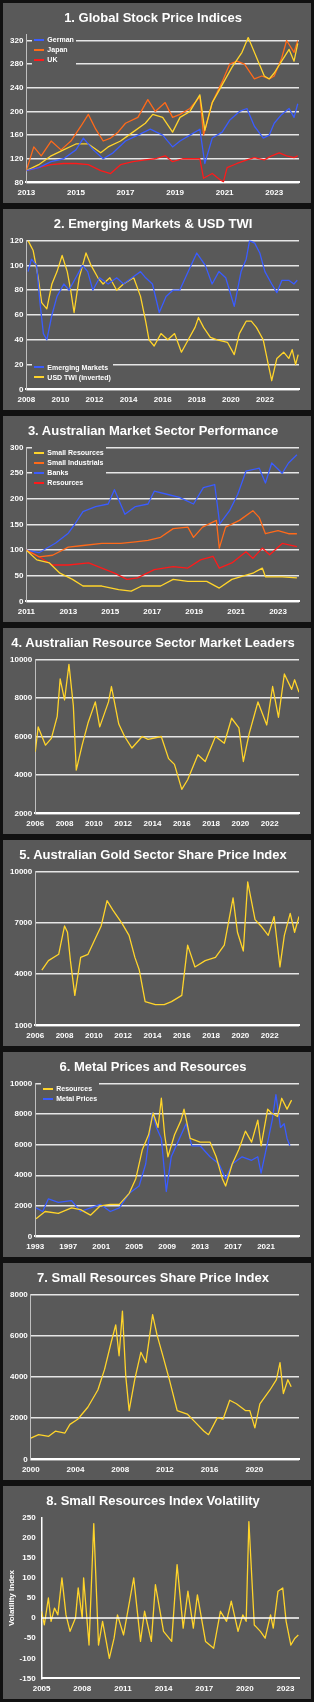  I want to click on y-tick-label: 7000, so click(23, 923).